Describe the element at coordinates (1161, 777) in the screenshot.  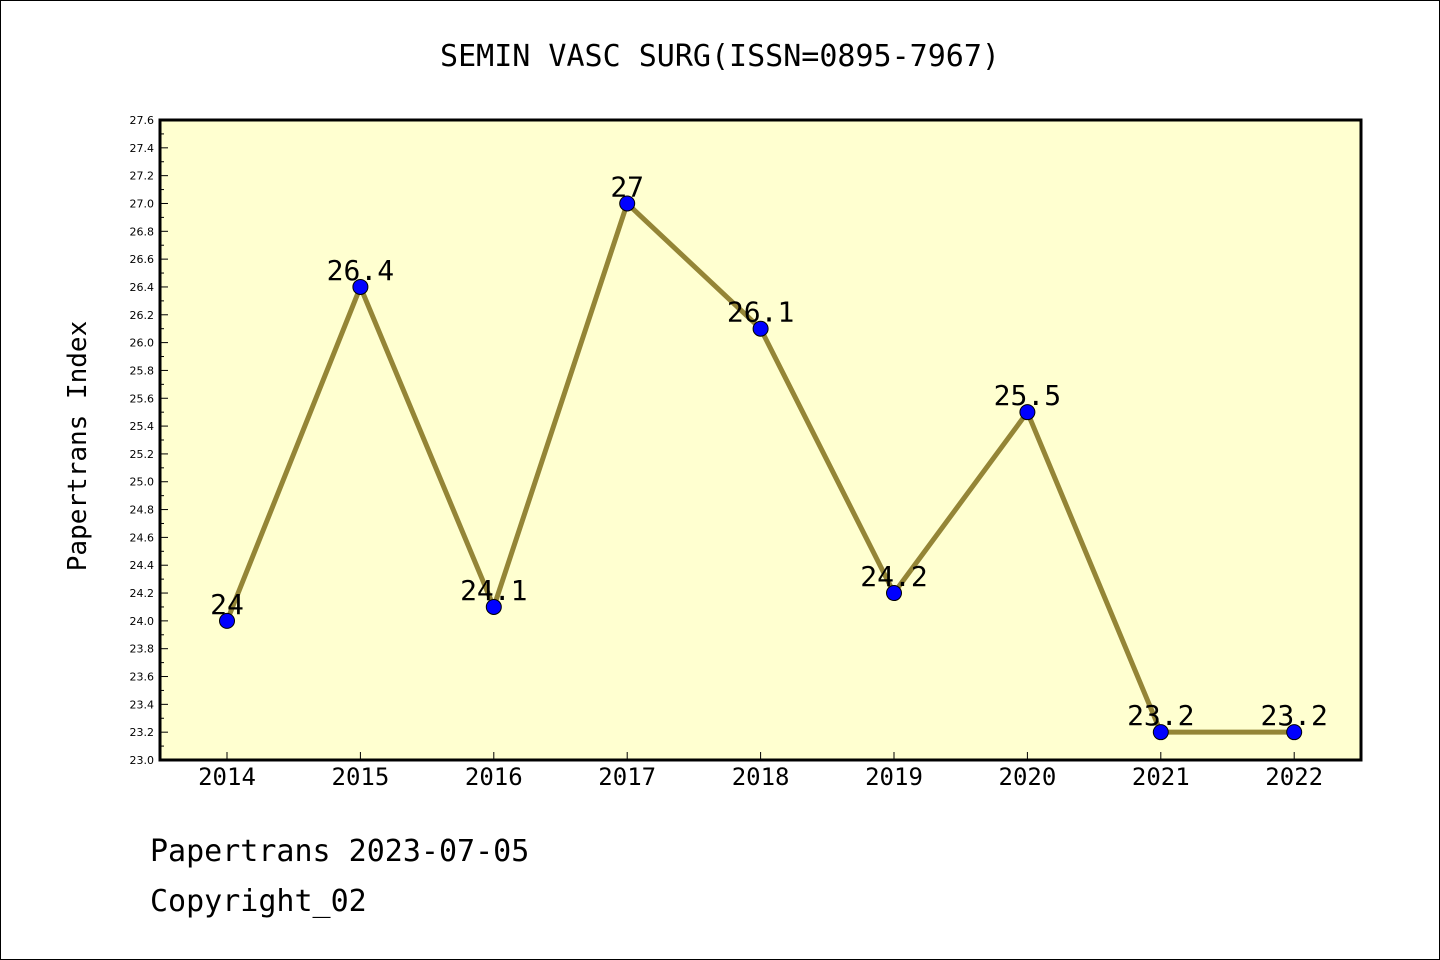
I see `x-tick-label: 2021` at that location.